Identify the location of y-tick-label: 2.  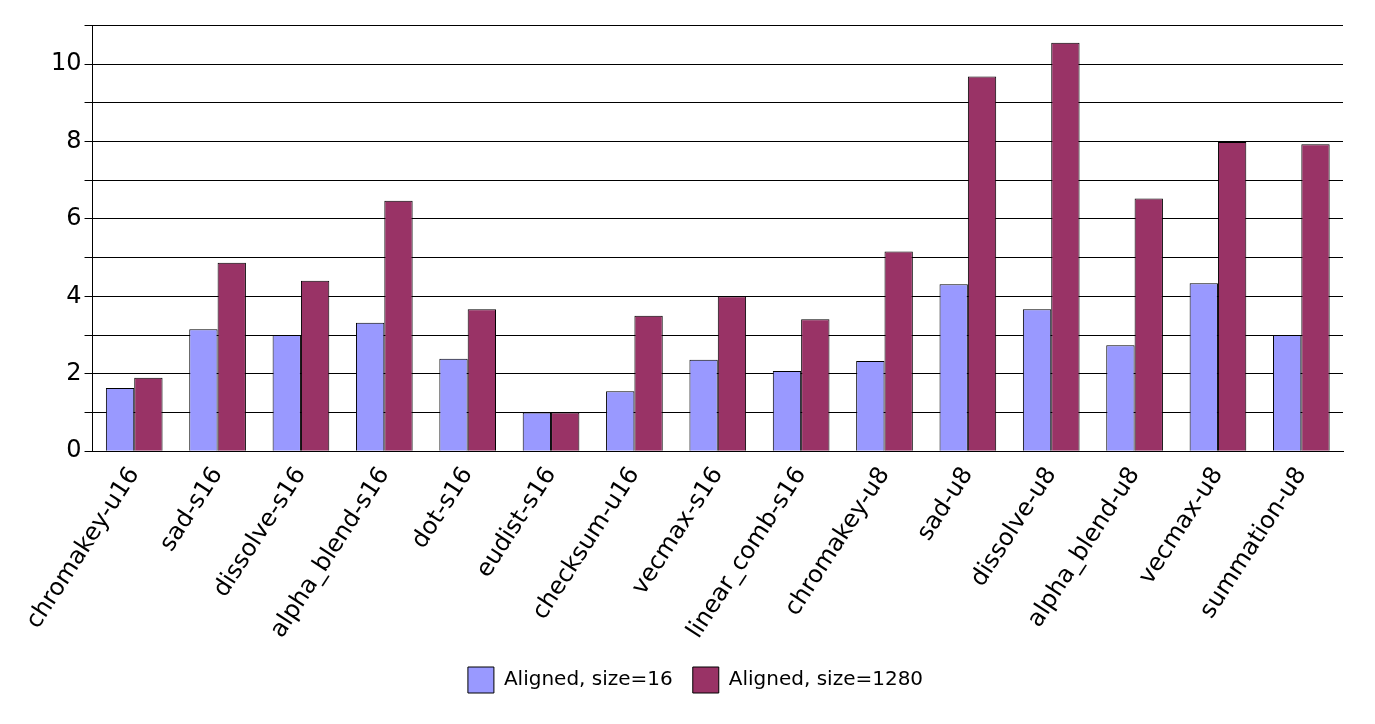
(74, 372).